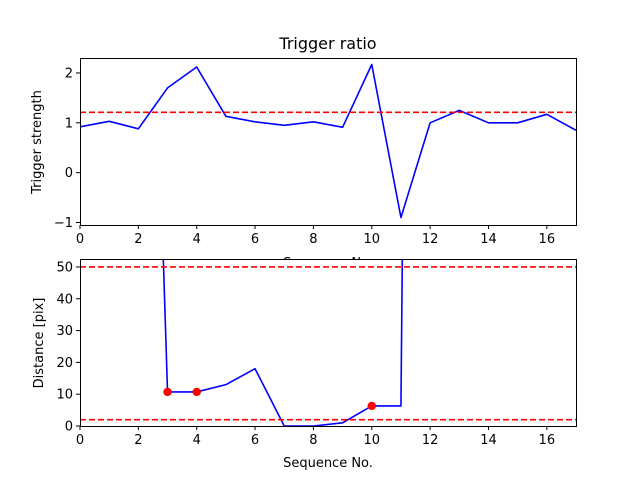 This screenshot has height=480, width=640. Describe the element at coordinates (69, 173) in the screenshot. I see `top-y-tick-label: 0` at that location.